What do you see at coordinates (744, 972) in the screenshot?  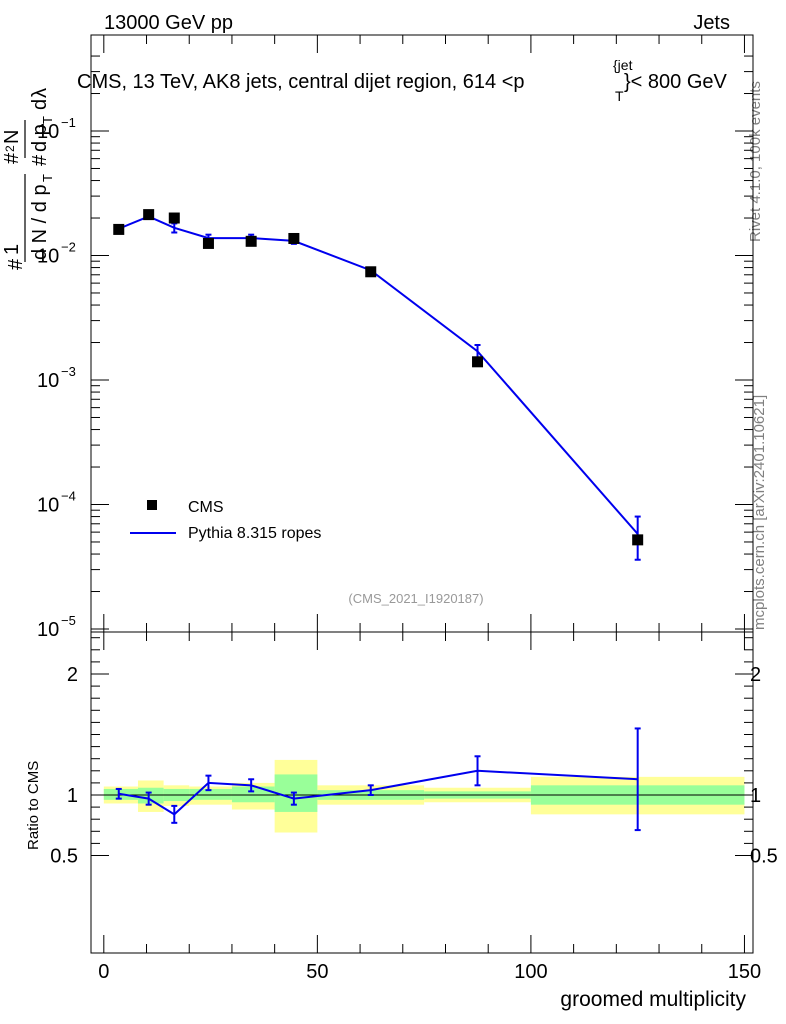 I see `x-tick-label: 150` at bounding box center [744, 972].